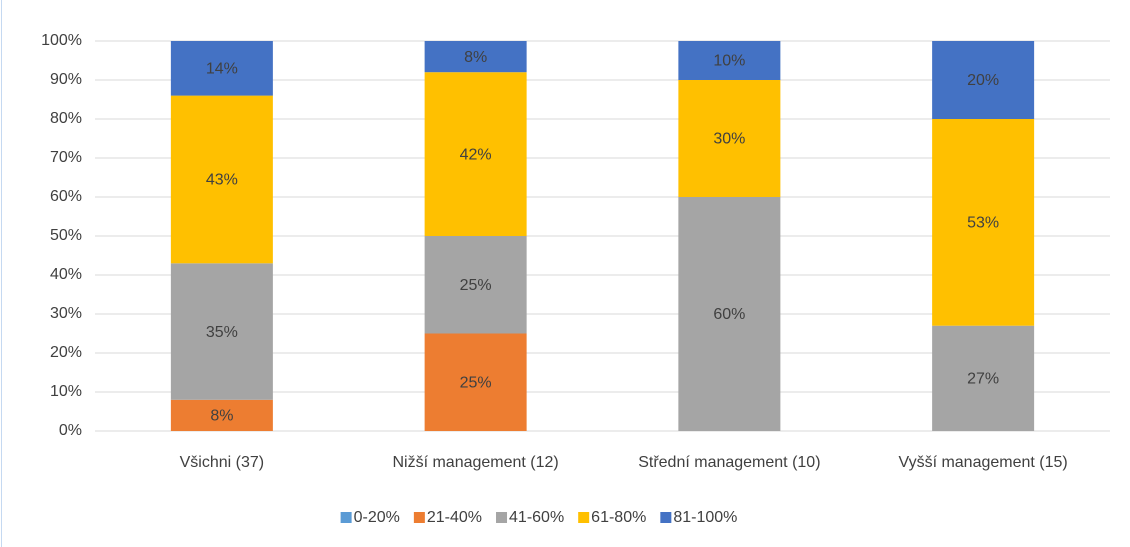 This screenshot has width=1130, height=547. I want to click on x-tick-label: Nižší management (12), so click(475, 462).